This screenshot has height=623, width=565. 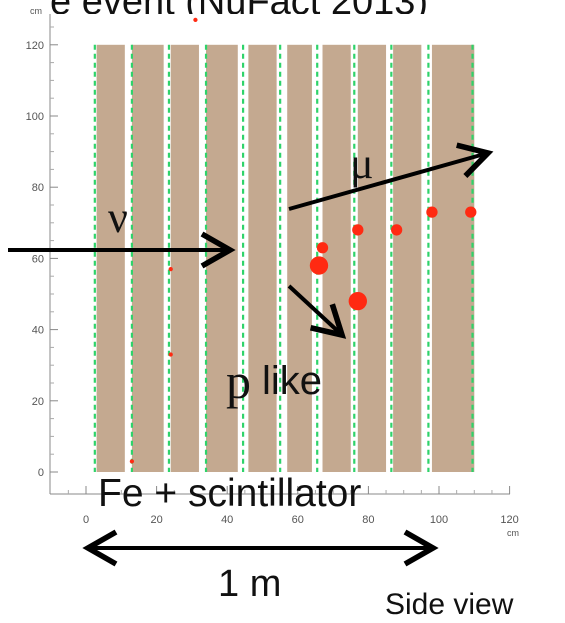 What do you see at coordinates (35, 117) in the screenshot?
I see `y-tick-label: 100` at bounding box center [35, 117].